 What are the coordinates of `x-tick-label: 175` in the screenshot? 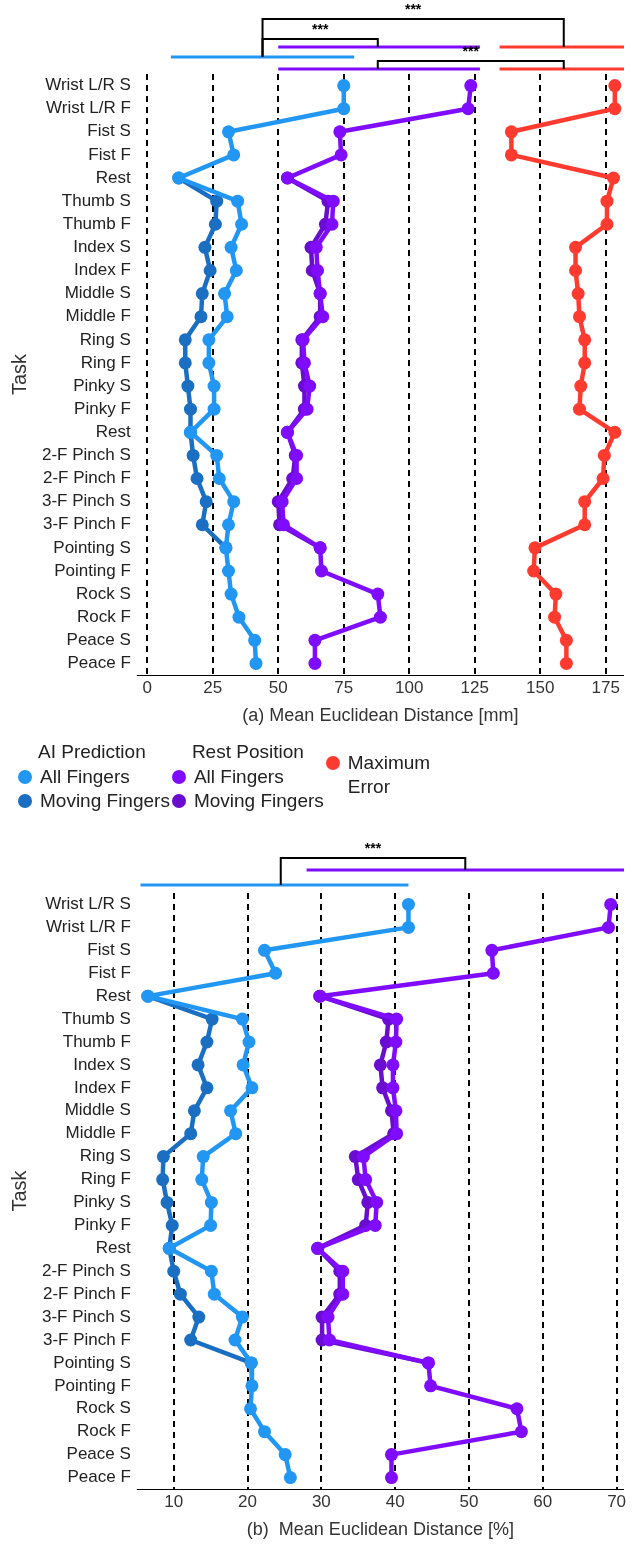 It's located at (605, 687).